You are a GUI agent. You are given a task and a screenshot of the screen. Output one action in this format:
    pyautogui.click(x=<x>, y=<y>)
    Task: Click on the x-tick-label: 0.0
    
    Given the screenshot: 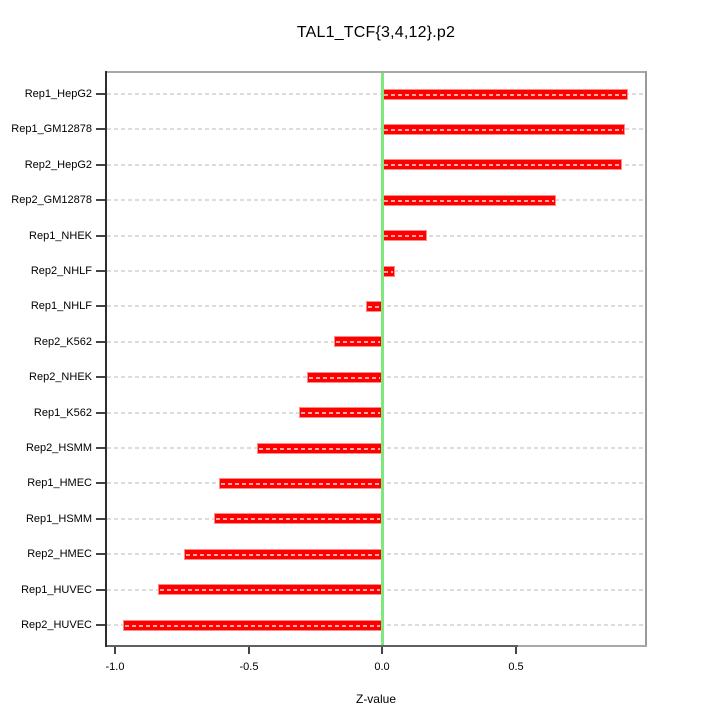 What is the action you would take?
    pyautogui.click(x=382, y=667)
    